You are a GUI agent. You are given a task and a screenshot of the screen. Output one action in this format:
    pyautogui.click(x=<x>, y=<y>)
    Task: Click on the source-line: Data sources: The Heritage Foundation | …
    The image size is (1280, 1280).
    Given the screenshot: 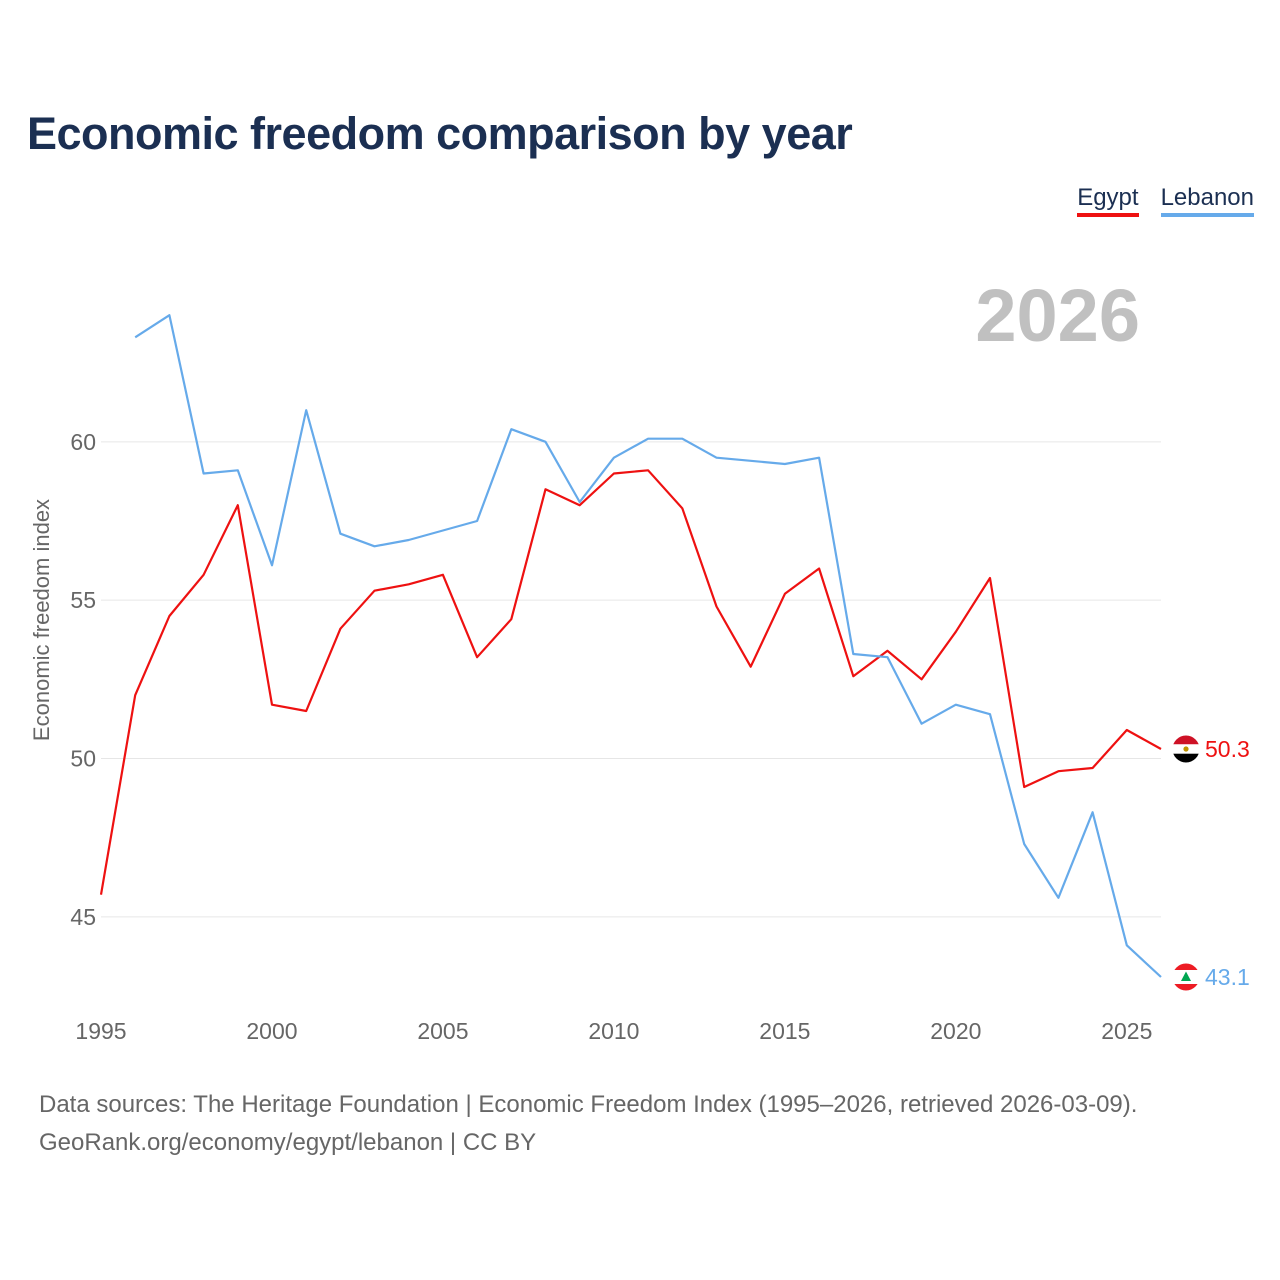 What is the action you would take?
    pyautogui.click(x=588, y=1104)
    